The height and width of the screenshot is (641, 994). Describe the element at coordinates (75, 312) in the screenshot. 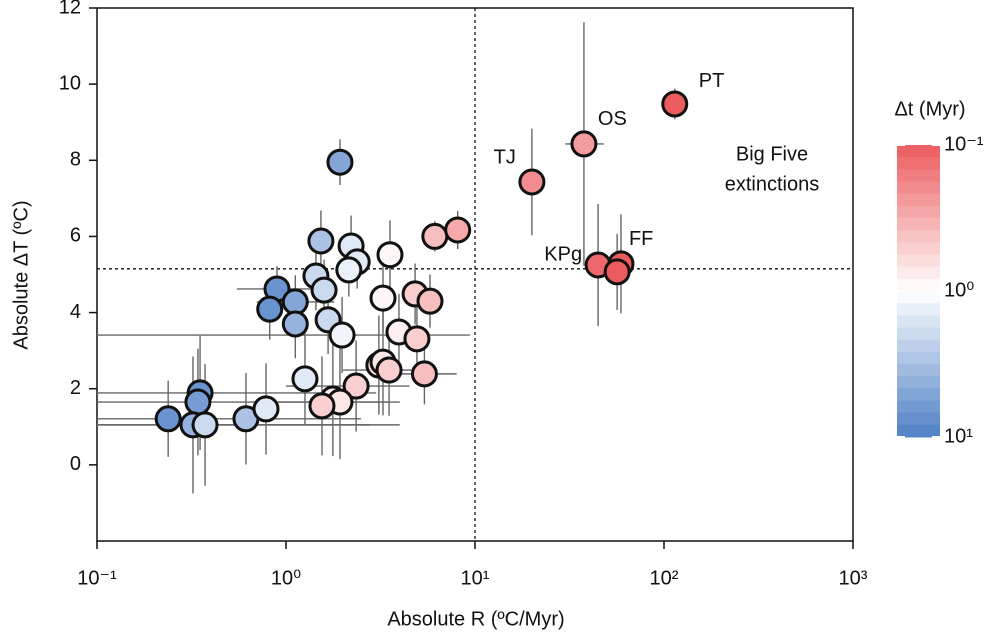

I see `y-tick-label: 4` at that location.